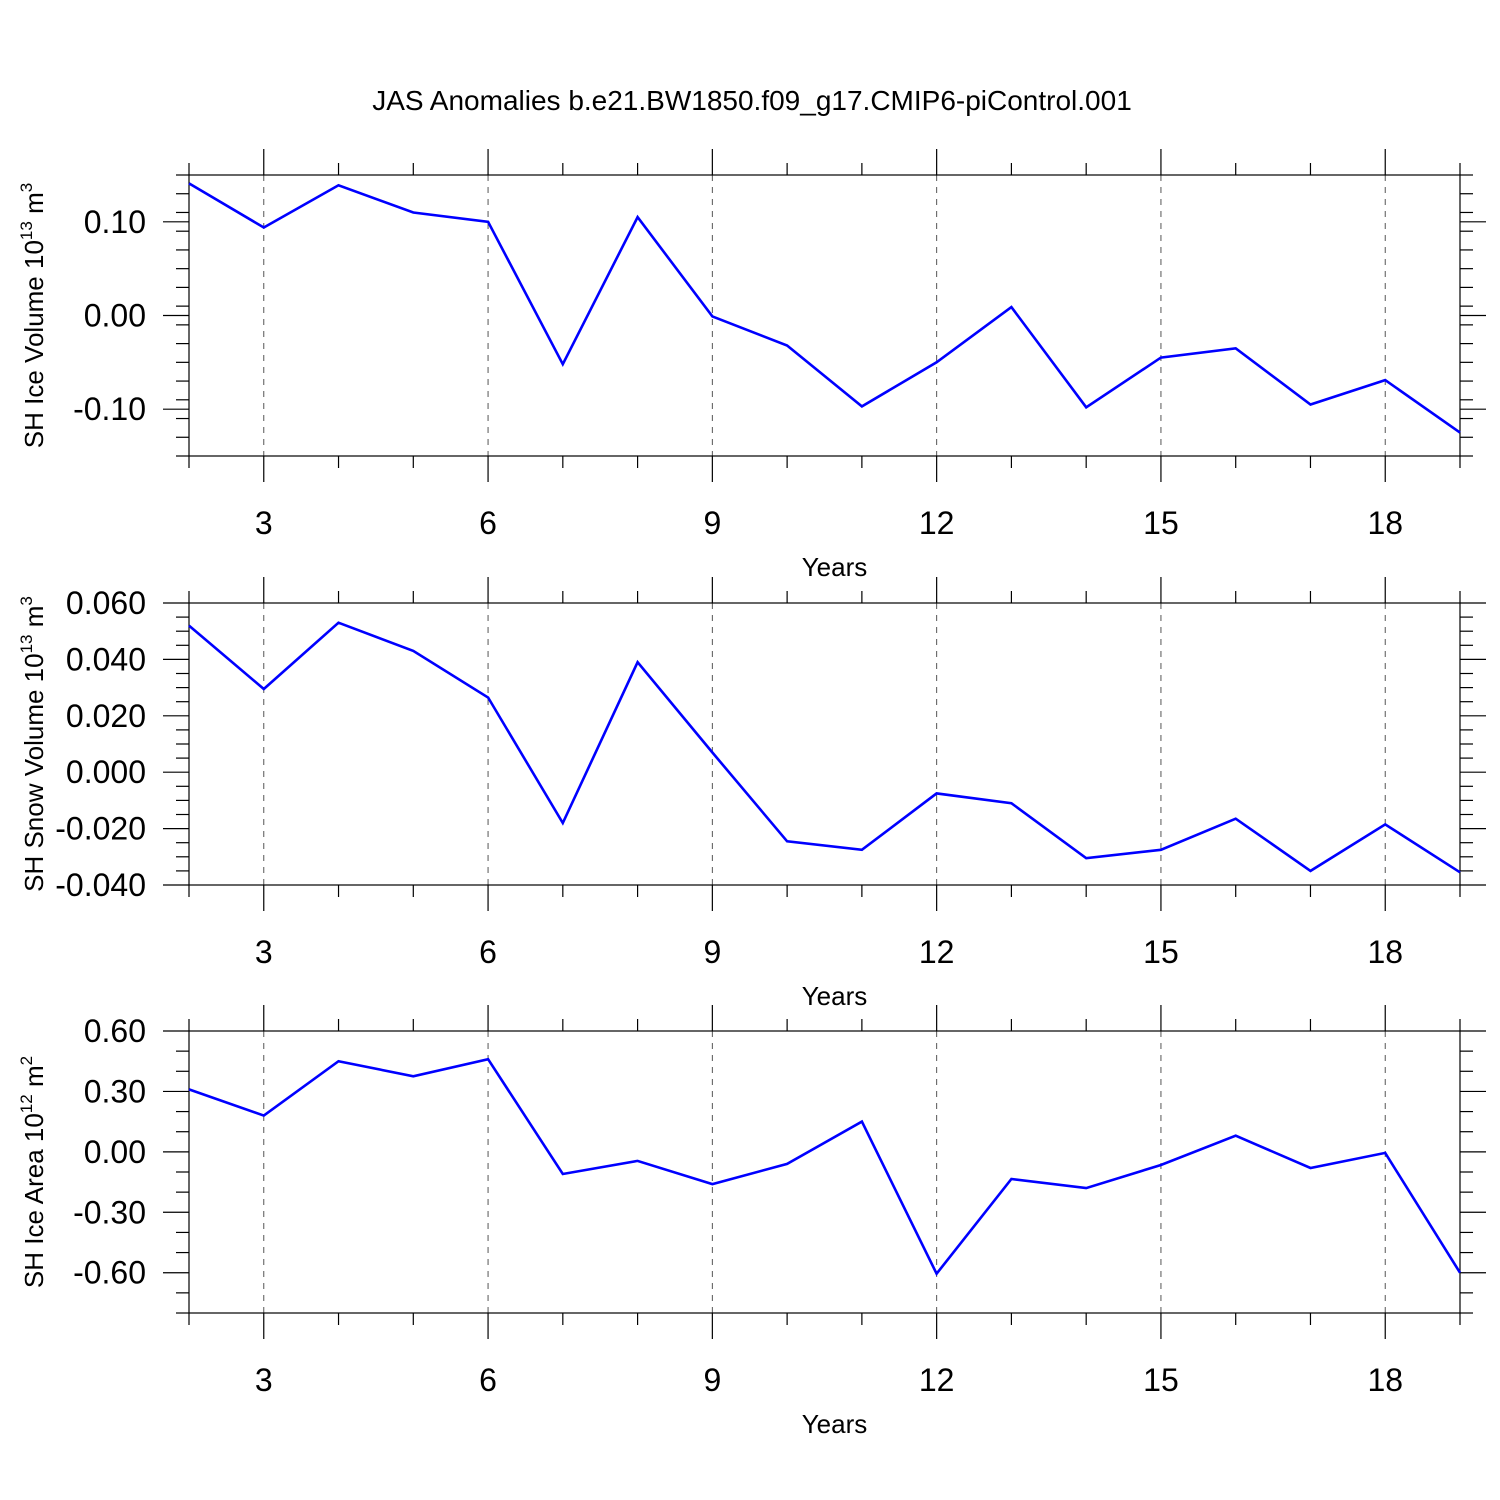 This screenshot has width=1500, height=1500. What do you see at coordinates (100, 885) in the screenshot?
I see `y-tick-label: -0.040` at bounding box center [100, 885].